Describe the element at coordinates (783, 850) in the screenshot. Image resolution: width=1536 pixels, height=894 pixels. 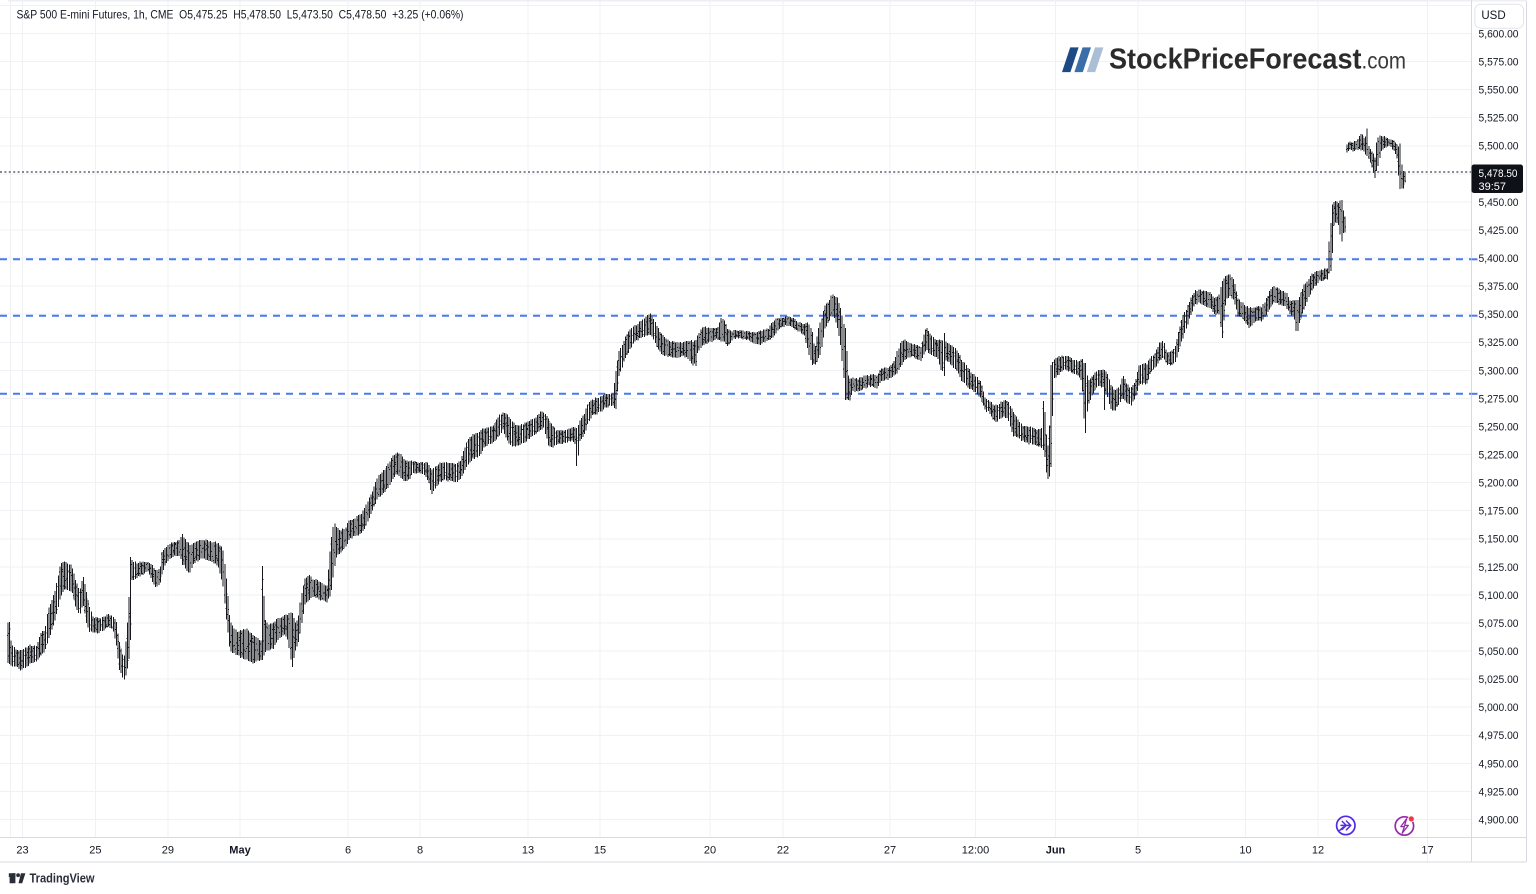
I see `svg-text: 22` at that location.